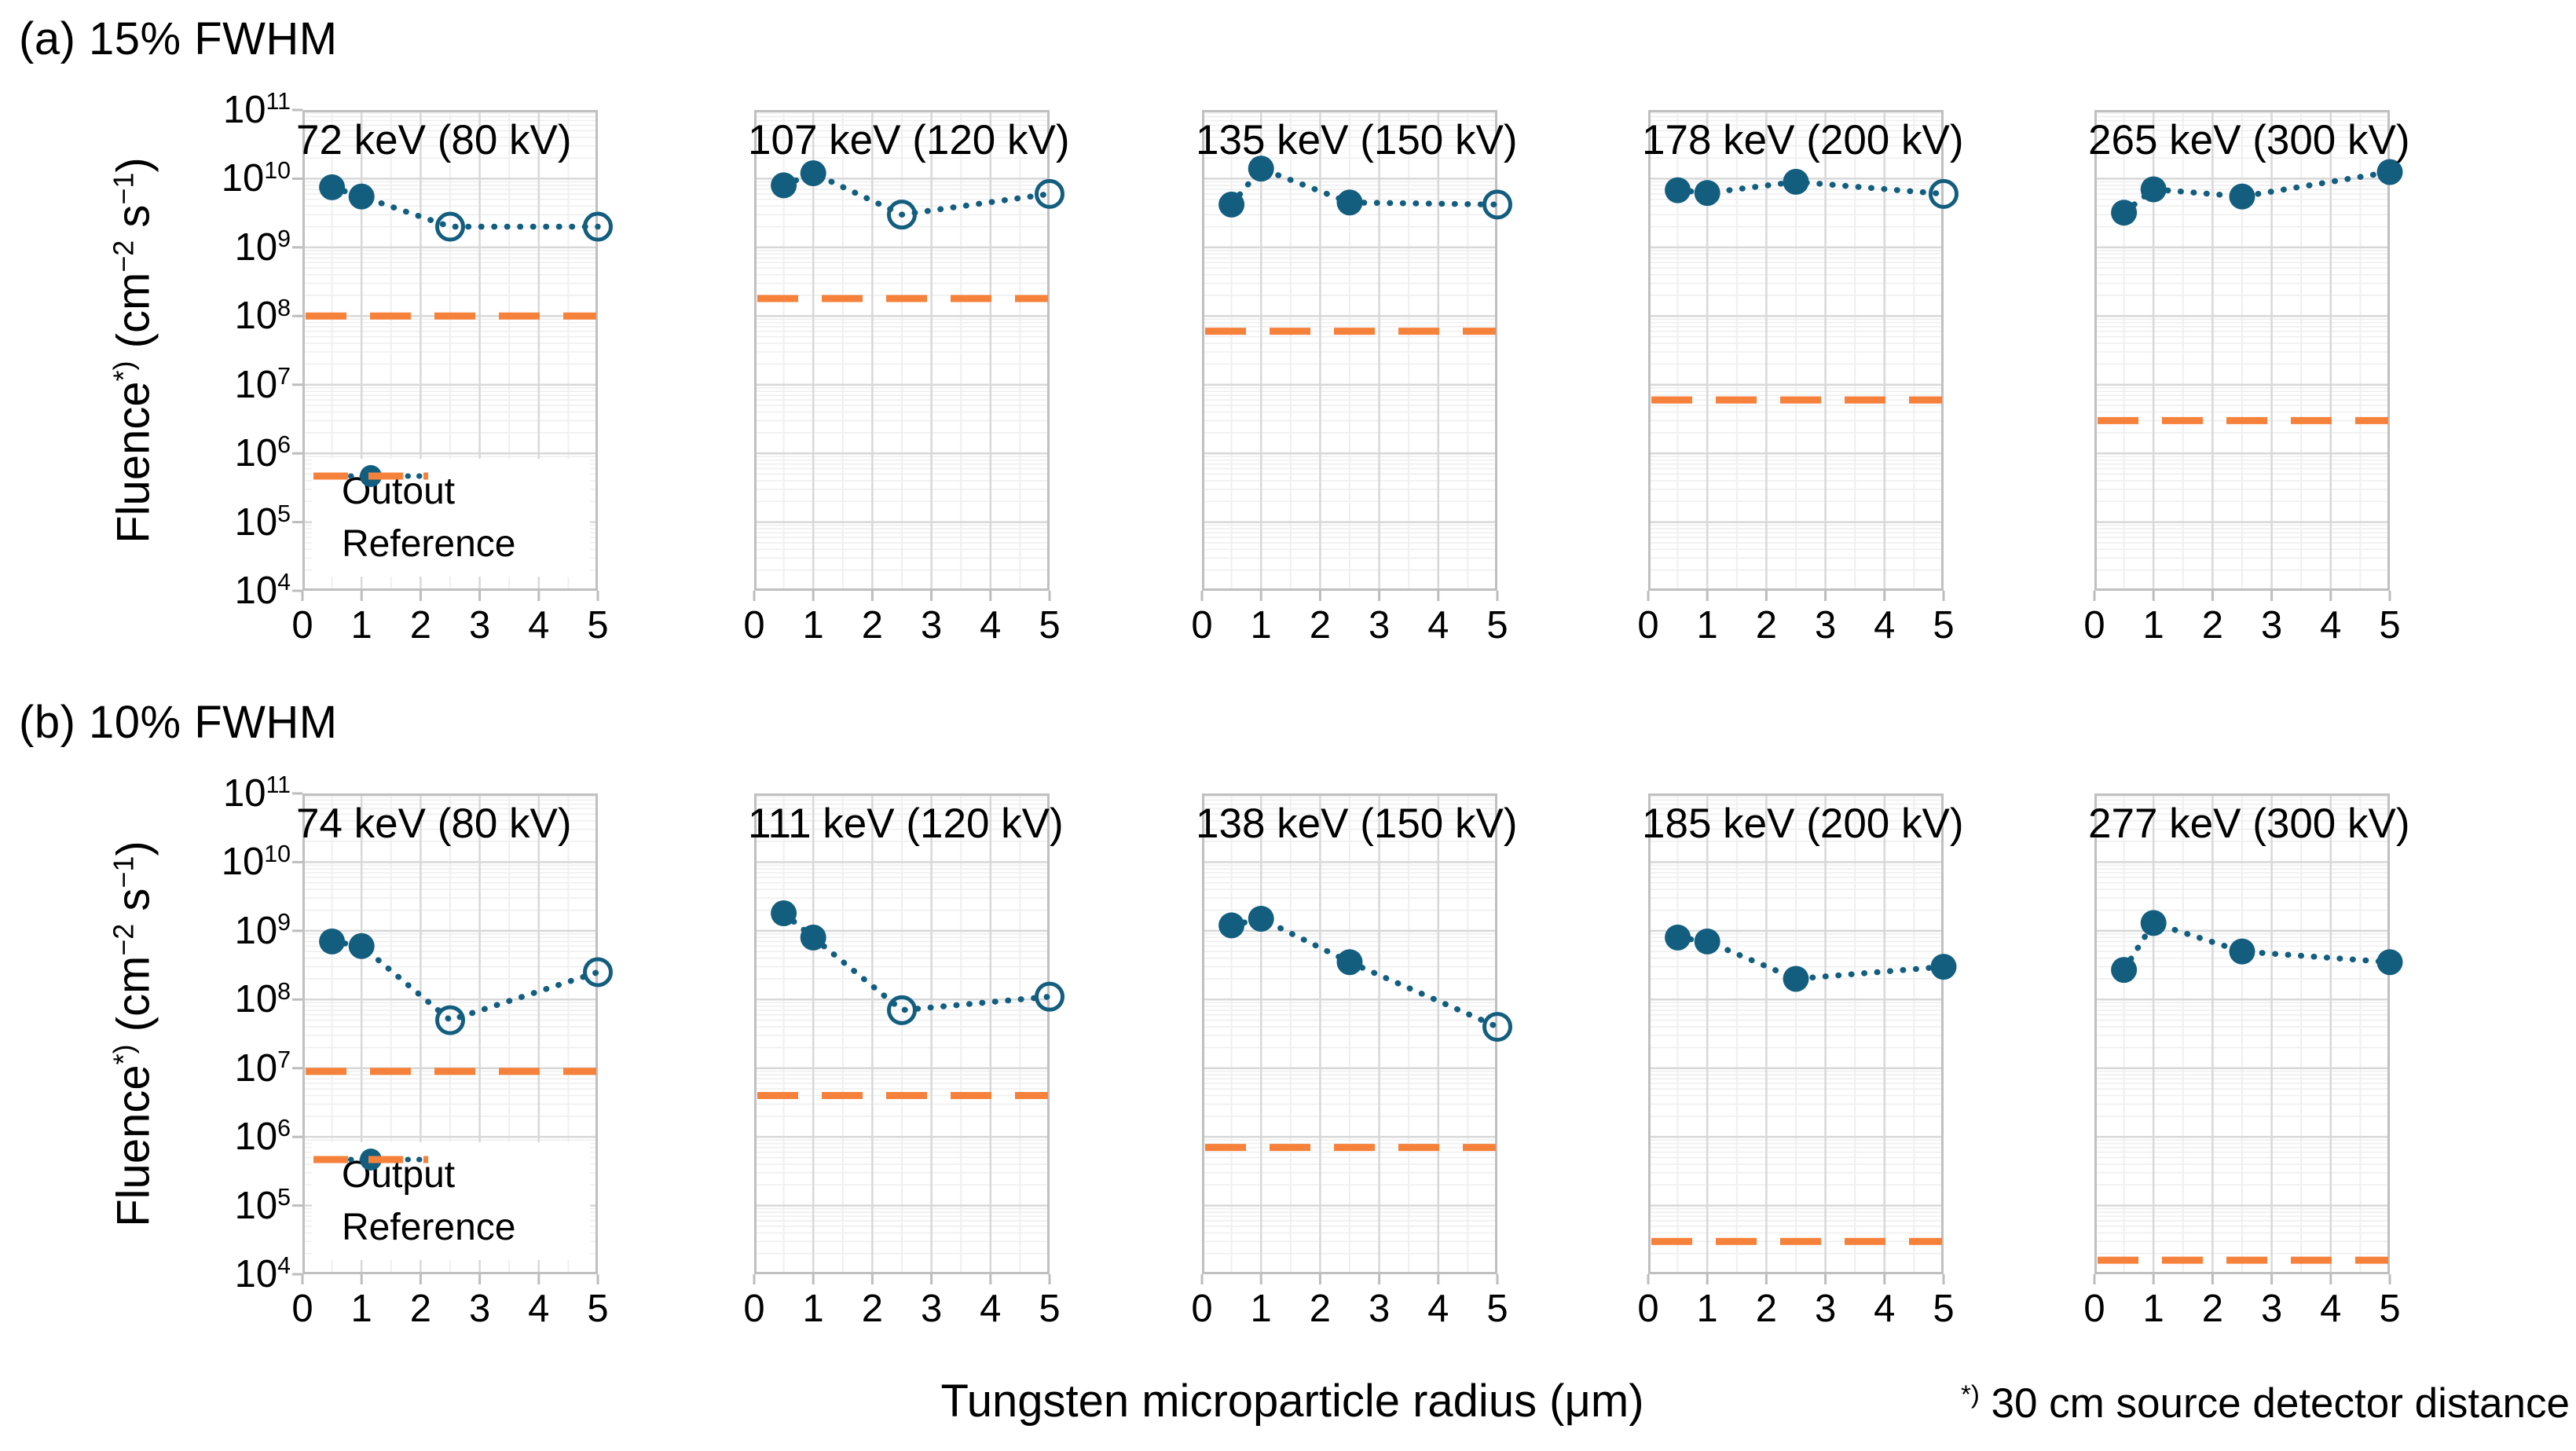  What do you see at coordinates (906, 378) in the screenshot?
I see `subplot-a2: 107 keV (120 kV) 0 1 2 3 4 5` at bounding box center [906, 378].